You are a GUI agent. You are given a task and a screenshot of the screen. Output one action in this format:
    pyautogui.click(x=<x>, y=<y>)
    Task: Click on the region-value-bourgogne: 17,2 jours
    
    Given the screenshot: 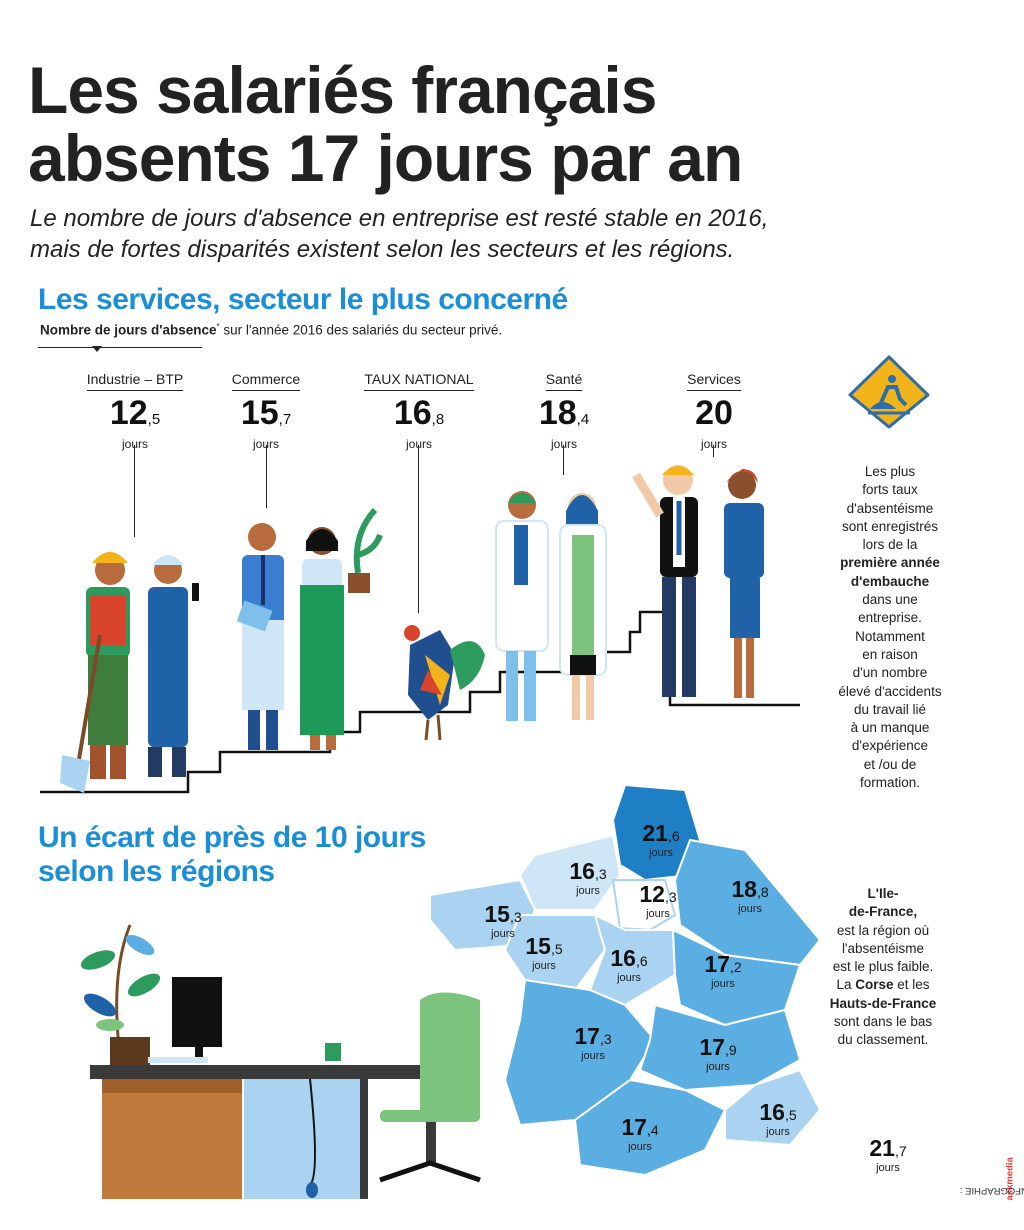 What is the action you would take?
    pyautogui.click(x=723, y=970)
    